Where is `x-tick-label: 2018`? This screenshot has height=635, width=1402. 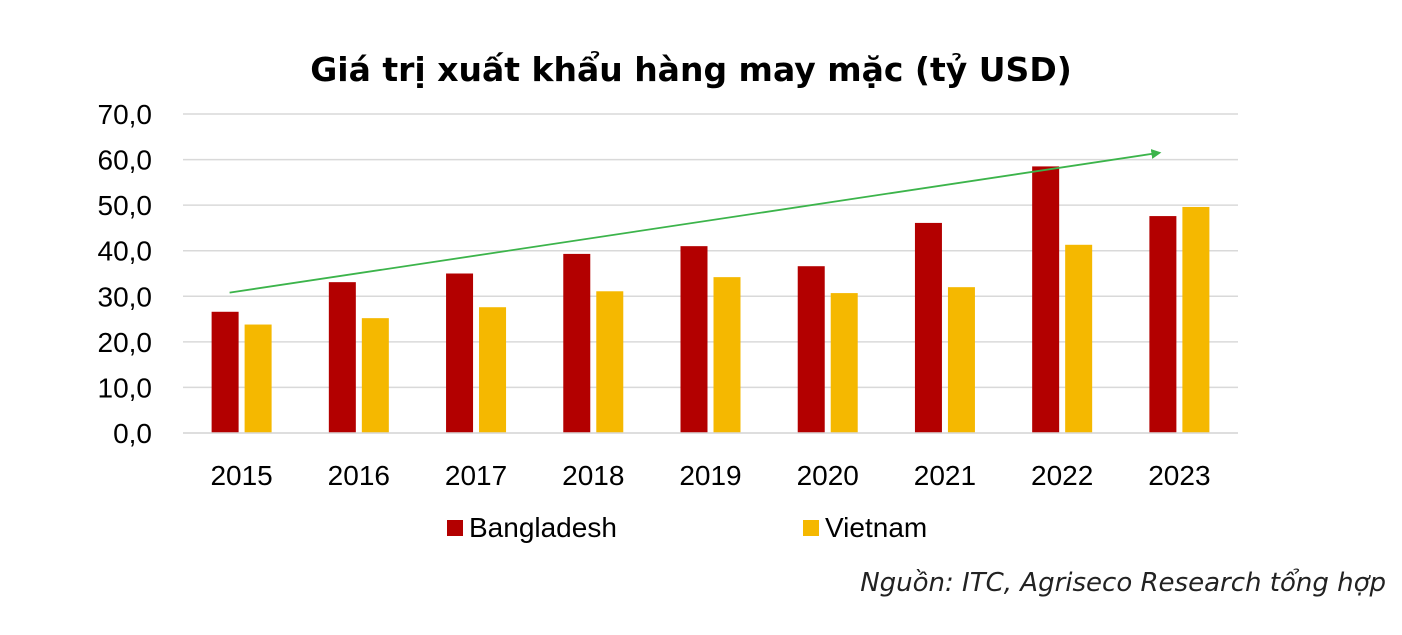
x-tick-label: 2018 is located at coordinates (593, 475).